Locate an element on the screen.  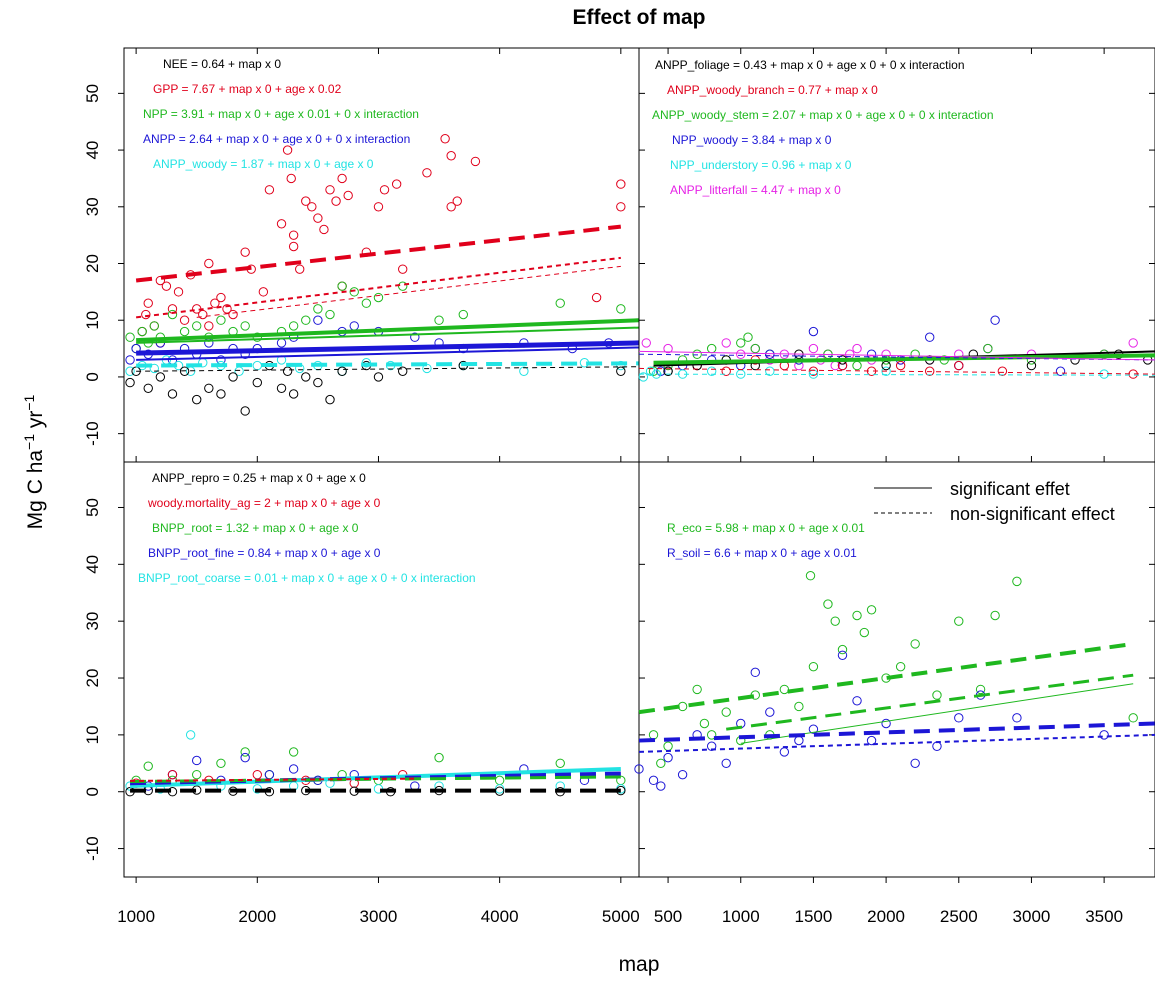
y-tick-label: 40 is located at coordinates (92, 564).